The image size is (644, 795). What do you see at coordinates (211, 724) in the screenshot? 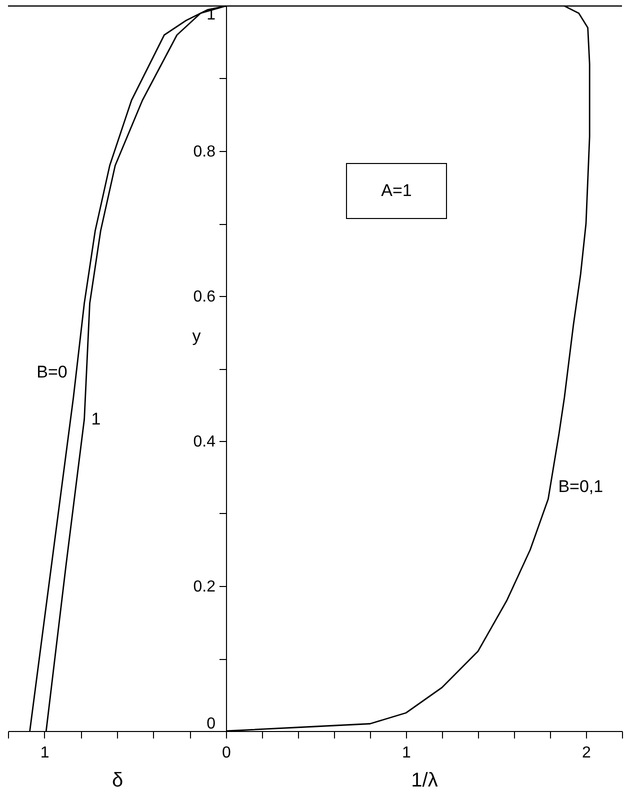
I see `y-tick-label: 0` at bounding box center [211, 724].